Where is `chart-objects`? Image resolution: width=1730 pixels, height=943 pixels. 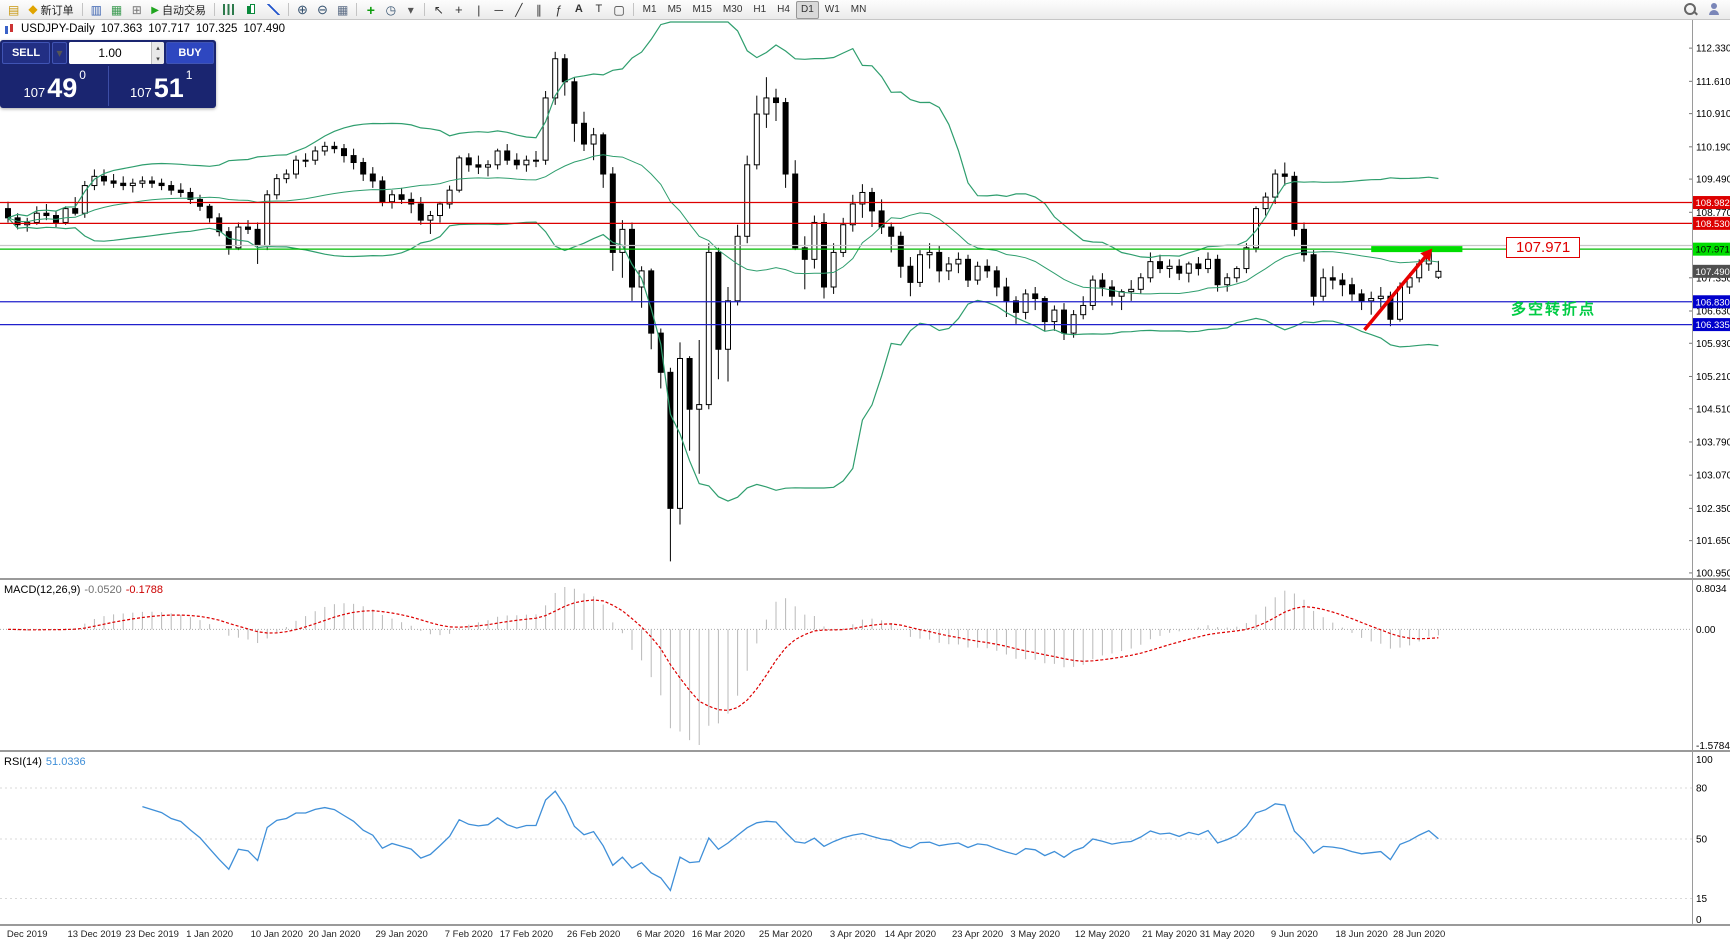 chart-objects is located at coordinates (1413, 289).